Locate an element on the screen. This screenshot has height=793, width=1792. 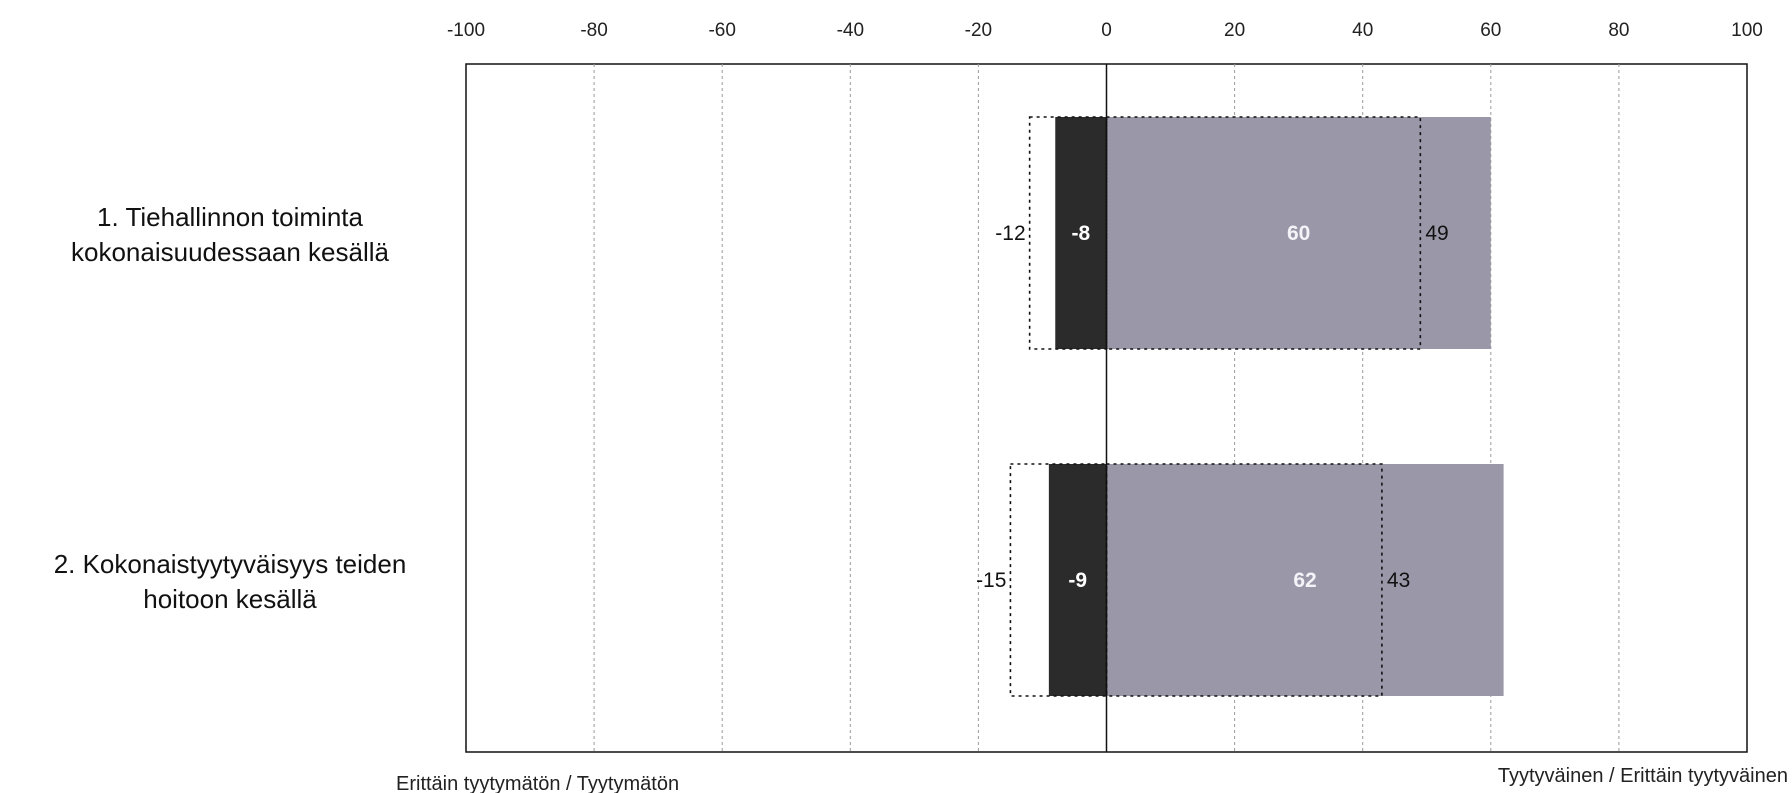
x-tick-label: 0 is located at coordinates (1106, 30).